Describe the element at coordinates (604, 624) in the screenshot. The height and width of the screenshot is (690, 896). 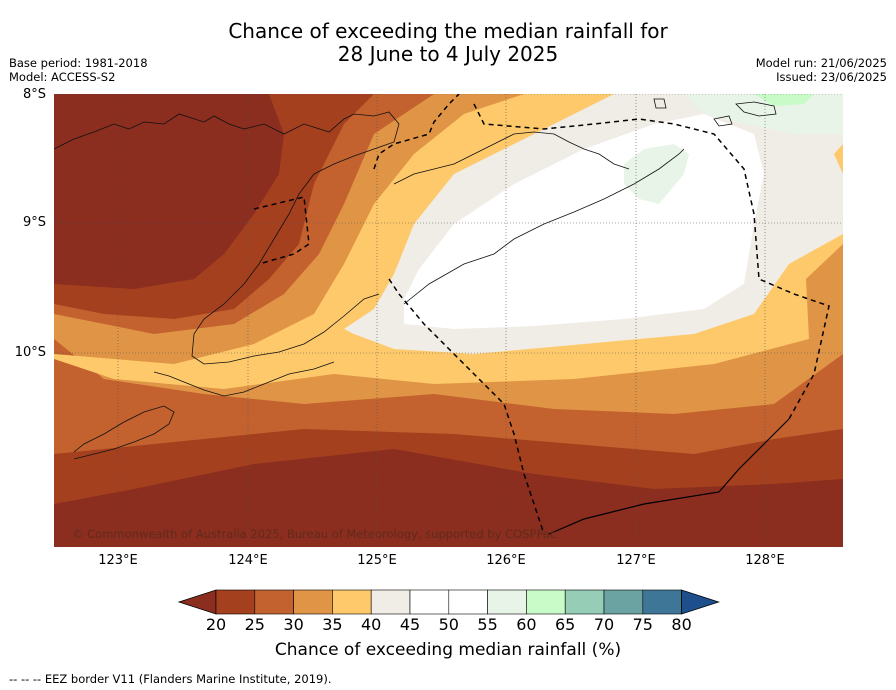
I see `colorbar-tick-label: 70` at that location.